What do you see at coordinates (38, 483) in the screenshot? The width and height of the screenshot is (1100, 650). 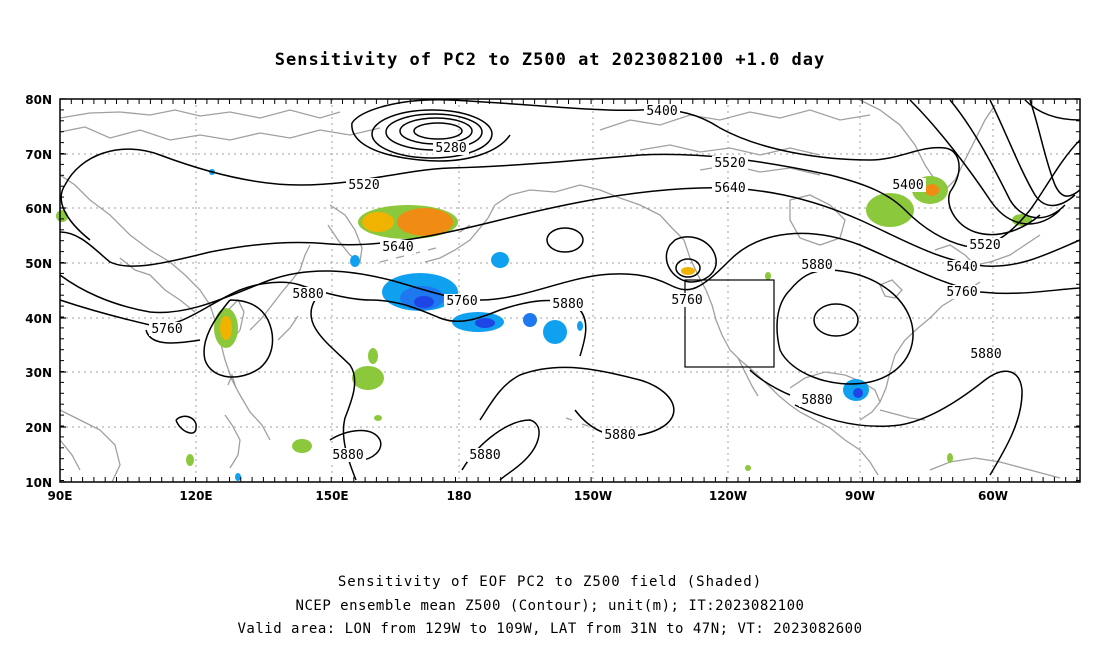 I see `lat-tick-label: 10N` at bounding box center [38, 483].